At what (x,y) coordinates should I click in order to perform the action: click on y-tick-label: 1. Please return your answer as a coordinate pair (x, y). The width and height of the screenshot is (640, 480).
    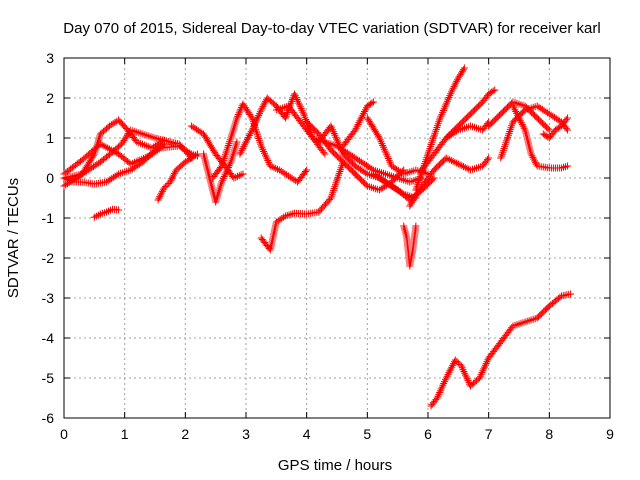
    Looking at the image, I should click on (50, 138).